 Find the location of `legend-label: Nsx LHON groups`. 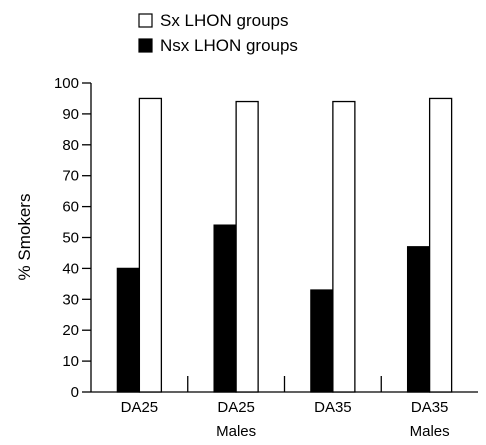

legend-label: Nsx LHON groups is located at coordinates (229, 45).